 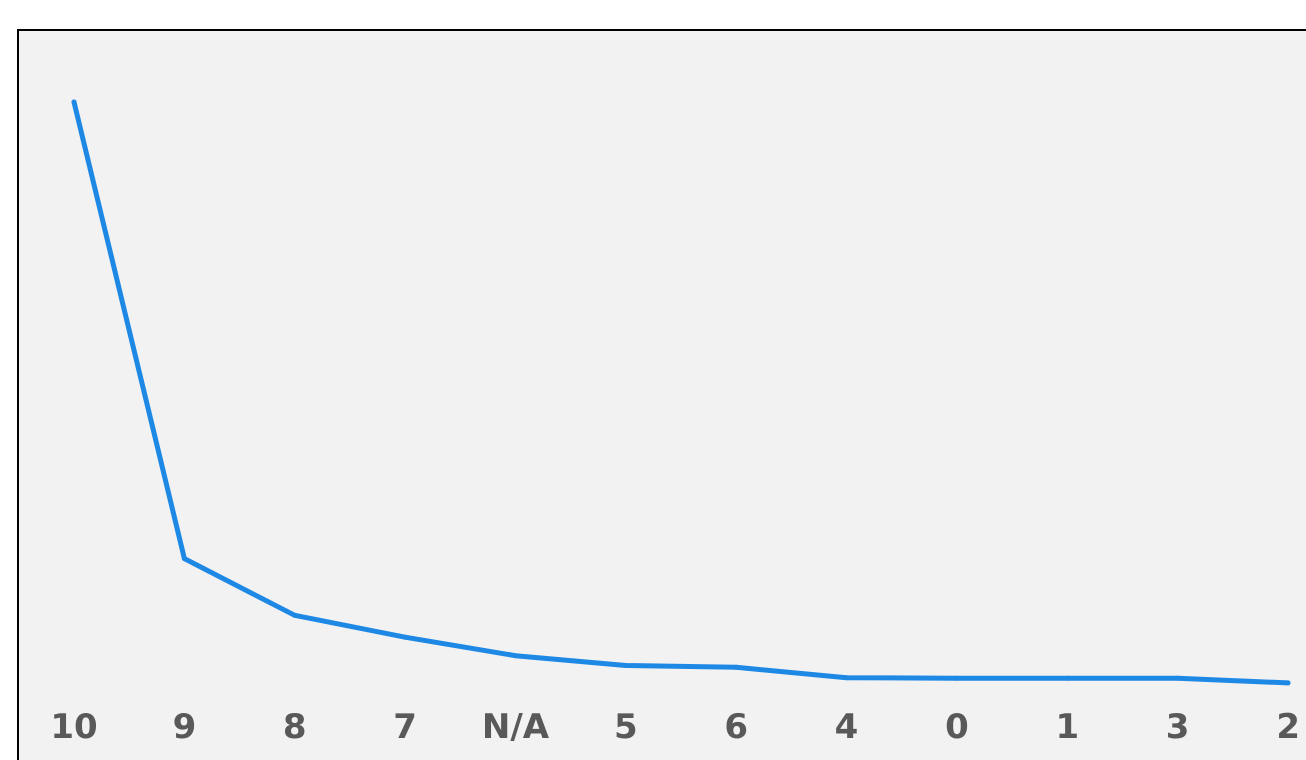 I want to click on x-tick-label: 7, so click(x=405, y=727).